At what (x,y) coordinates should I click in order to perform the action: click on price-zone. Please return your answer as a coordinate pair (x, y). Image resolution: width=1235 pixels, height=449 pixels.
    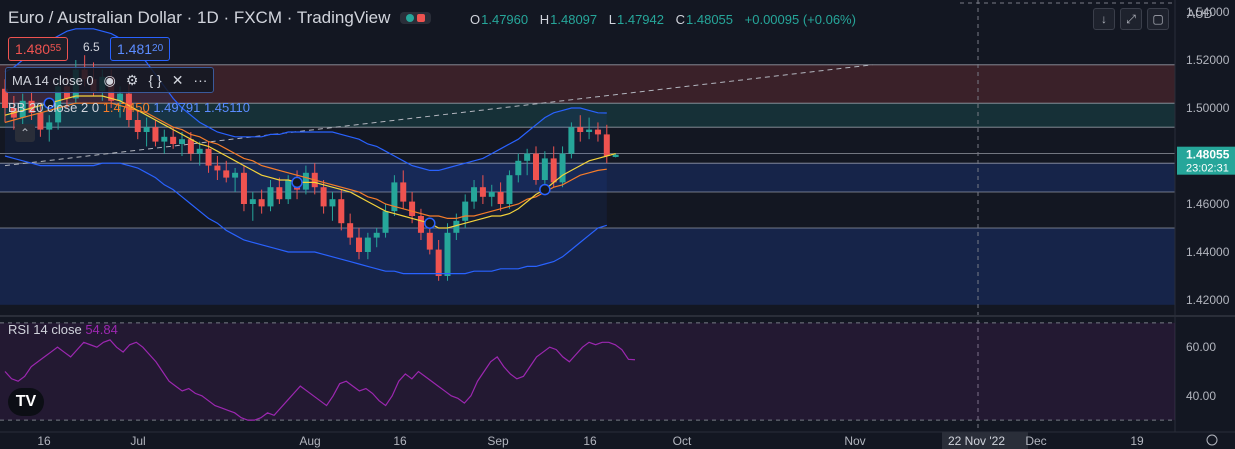
    Looking at the image, I should click on (587, 177).